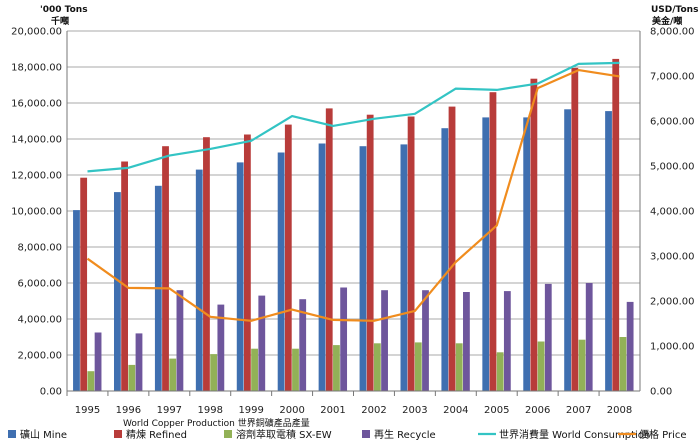 The height and width of the screenshot is (445, 700). Describe the element at coordinates (672, 212) in the screenshot. I see `right-tick-label: 4,000.00` at that location.